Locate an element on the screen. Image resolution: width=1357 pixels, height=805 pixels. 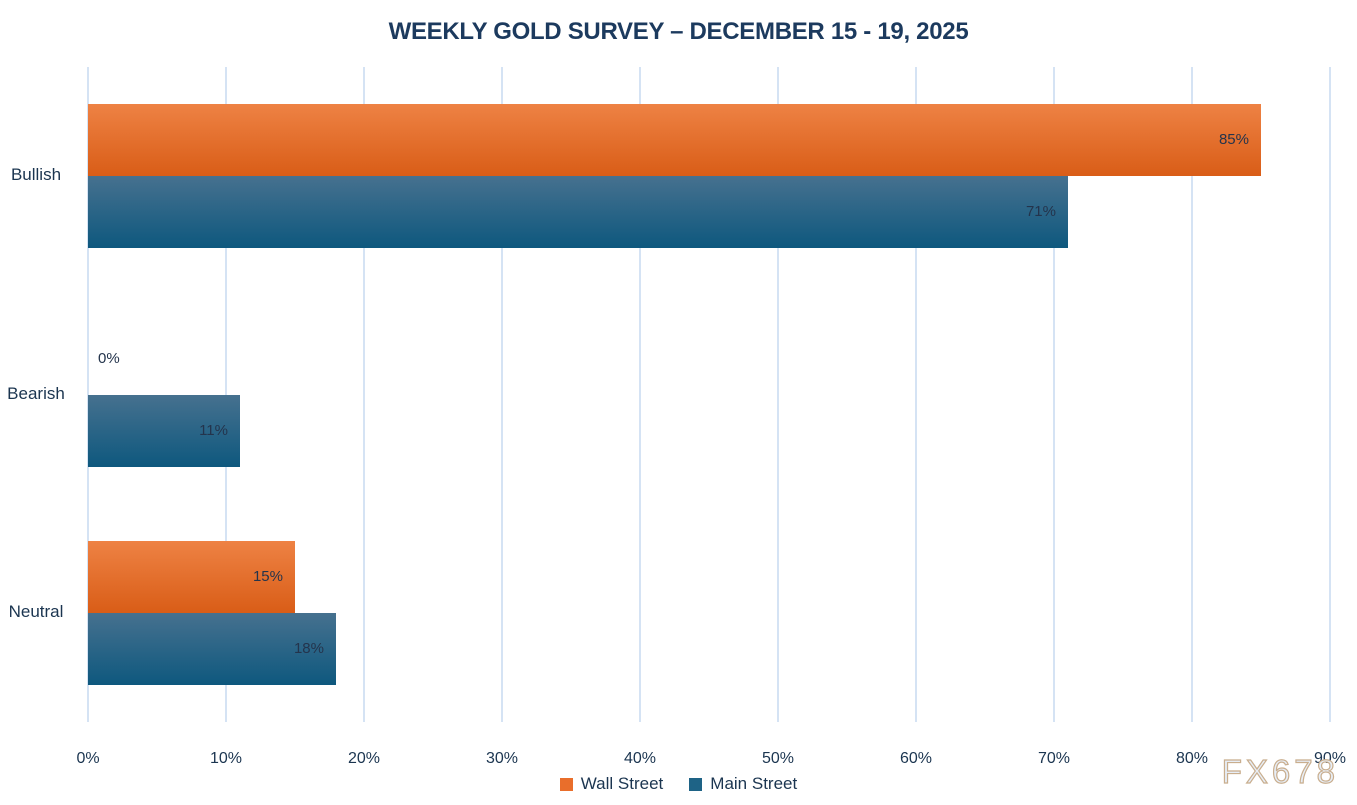
gridline-80% is located at coordinates (1192, 394).